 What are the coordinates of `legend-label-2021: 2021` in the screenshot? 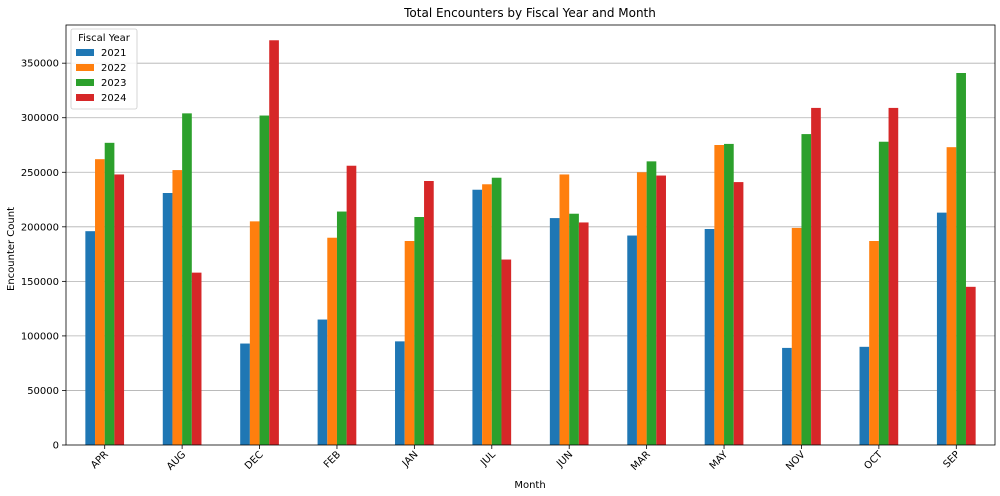 It's located at (113, 53).